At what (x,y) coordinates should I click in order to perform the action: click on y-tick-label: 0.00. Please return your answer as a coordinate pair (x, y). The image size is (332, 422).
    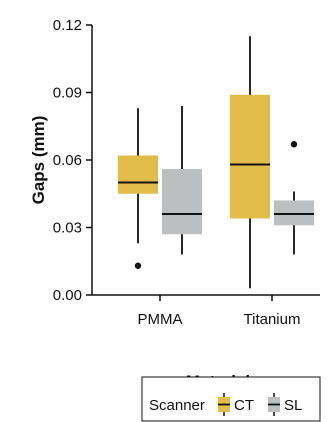
    Looking at the image, I should click on (67, 295).